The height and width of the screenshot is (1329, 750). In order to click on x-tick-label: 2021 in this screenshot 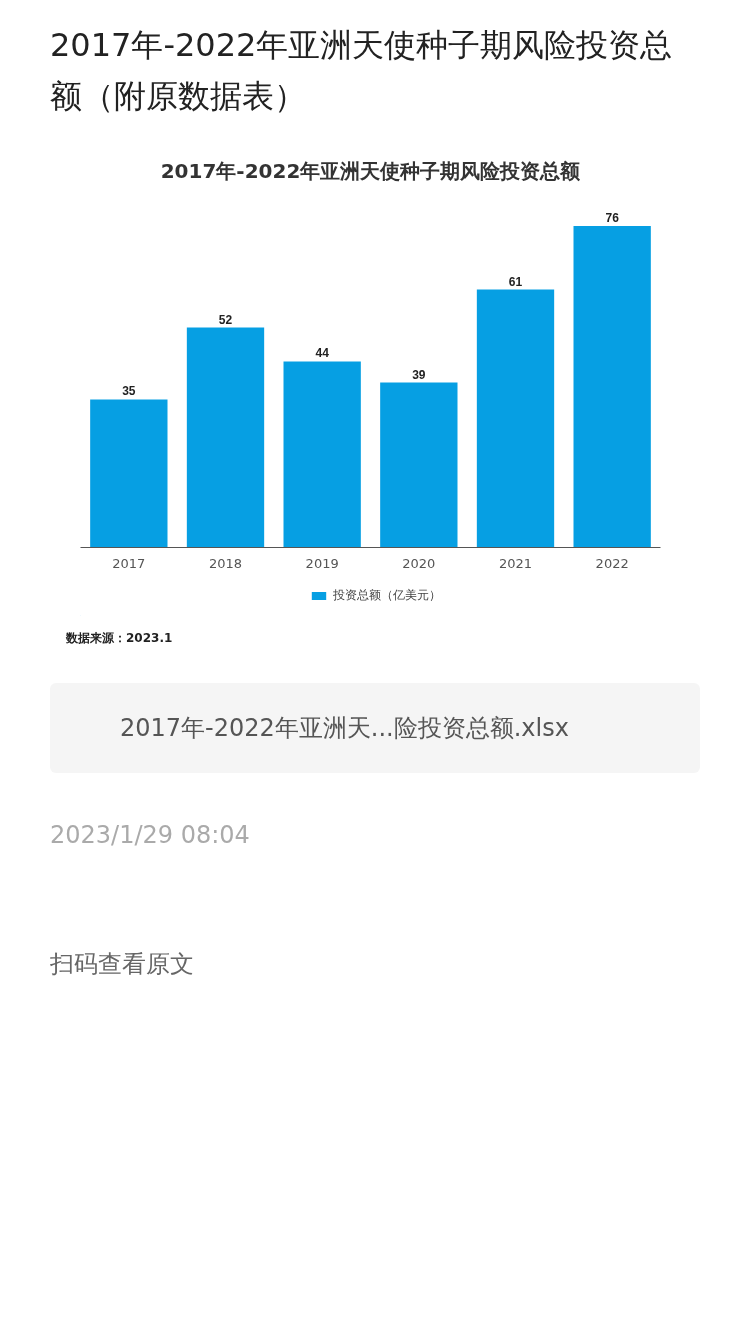, I will do `click(515, 563)`.